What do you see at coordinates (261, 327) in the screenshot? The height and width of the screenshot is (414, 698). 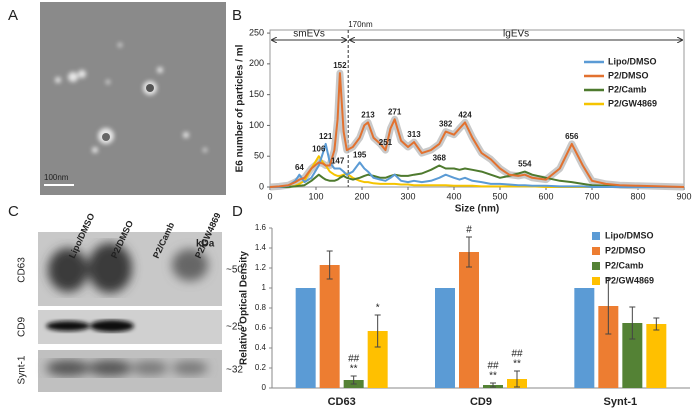 I see `y-tick-label: 0.6` at bounding box center [261, 327].